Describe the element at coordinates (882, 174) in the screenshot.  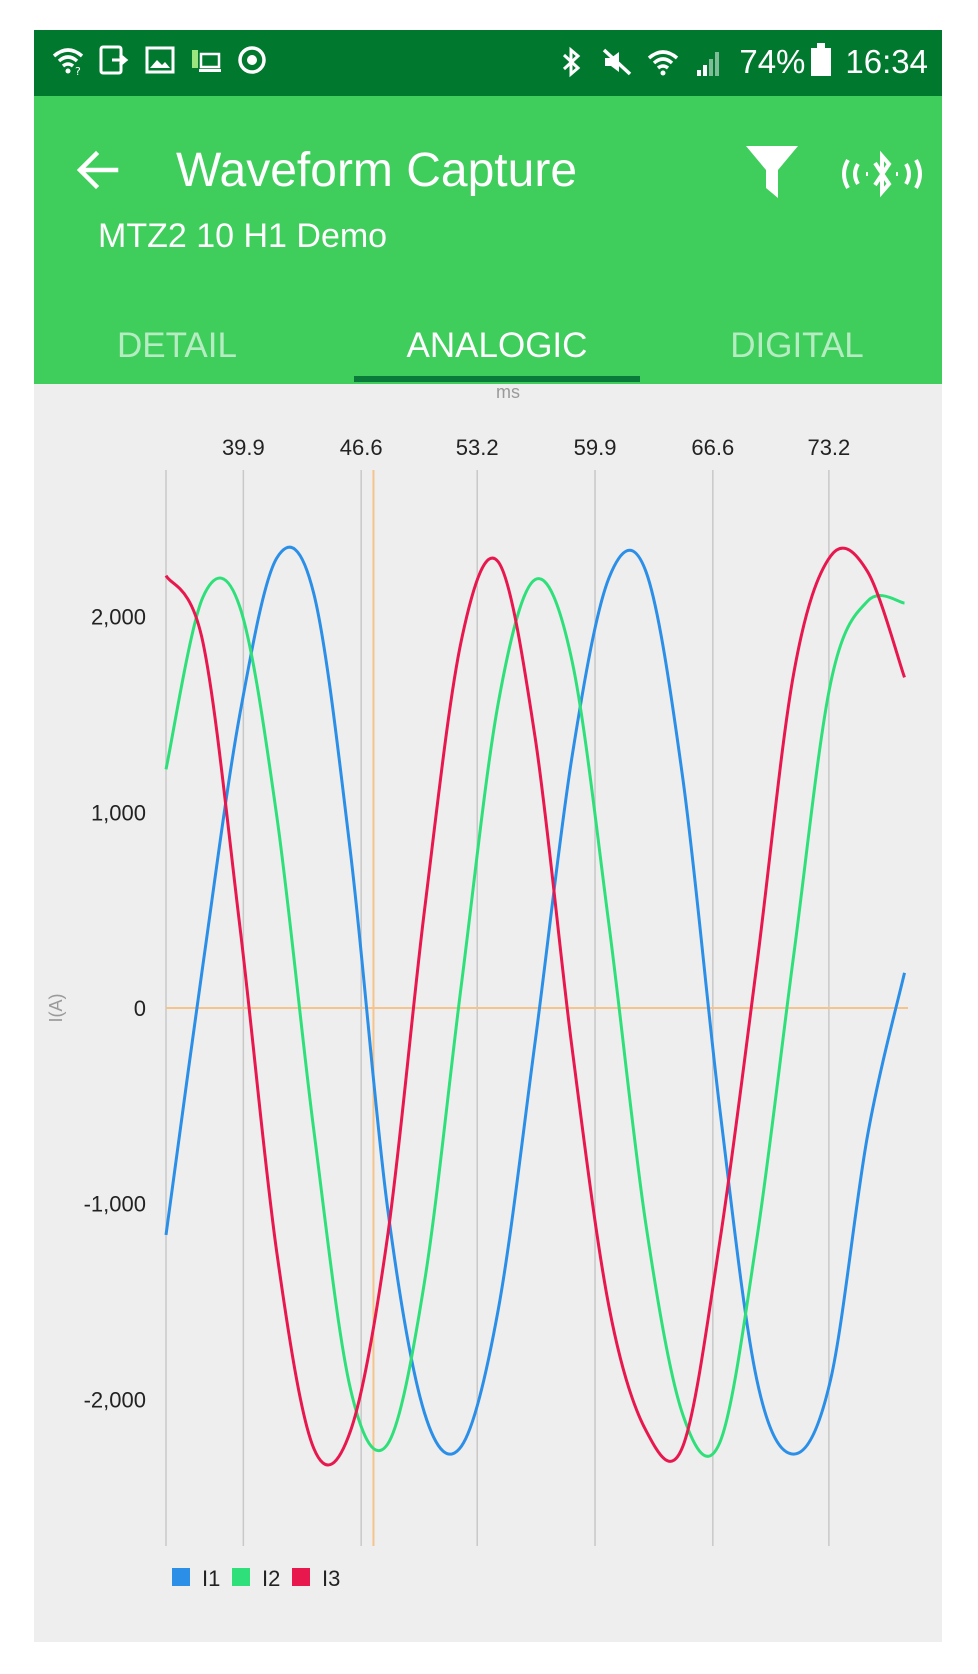
I see `bluetooth-connect-icon` at that location.